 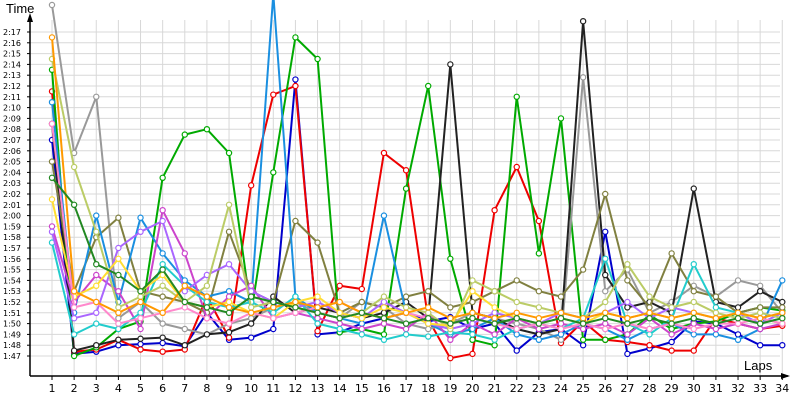 I want to click on x-tick-label: 8, so click(x=206, y=388).